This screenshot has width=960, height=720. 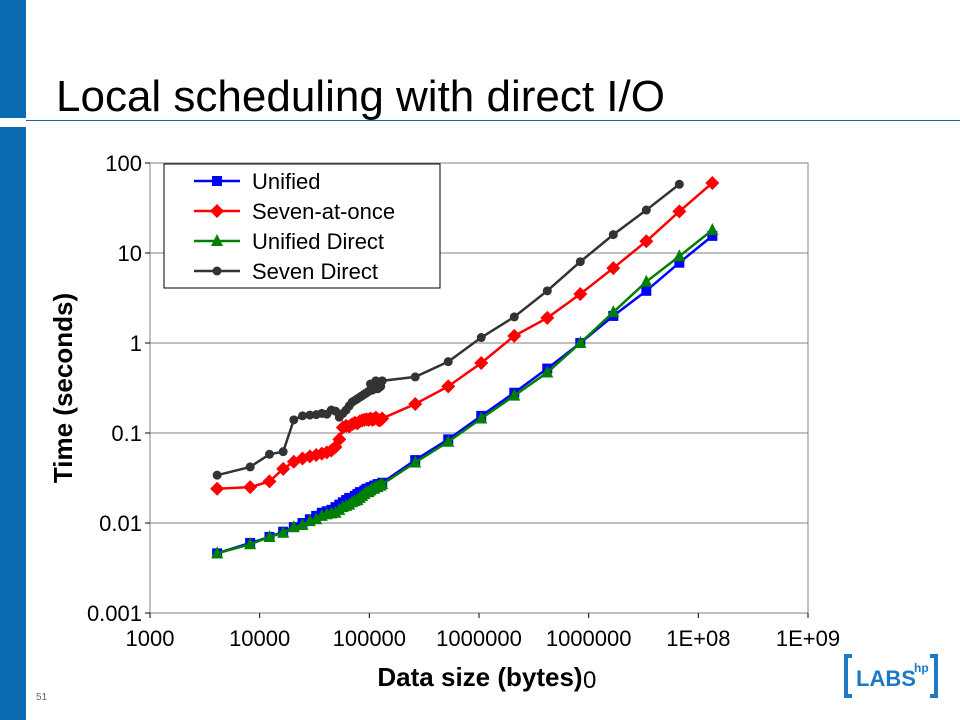 I want to click on legend-box, so click(x=302, y=226).